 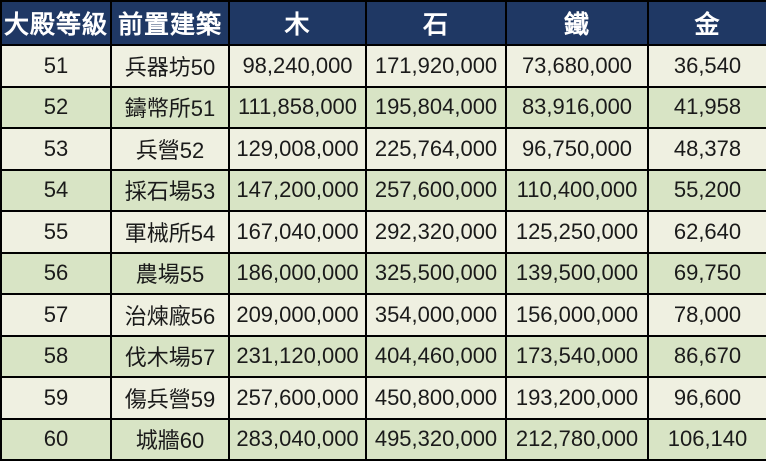 I want to click on cell-hall-level: 57, so click(x=56, y=315).